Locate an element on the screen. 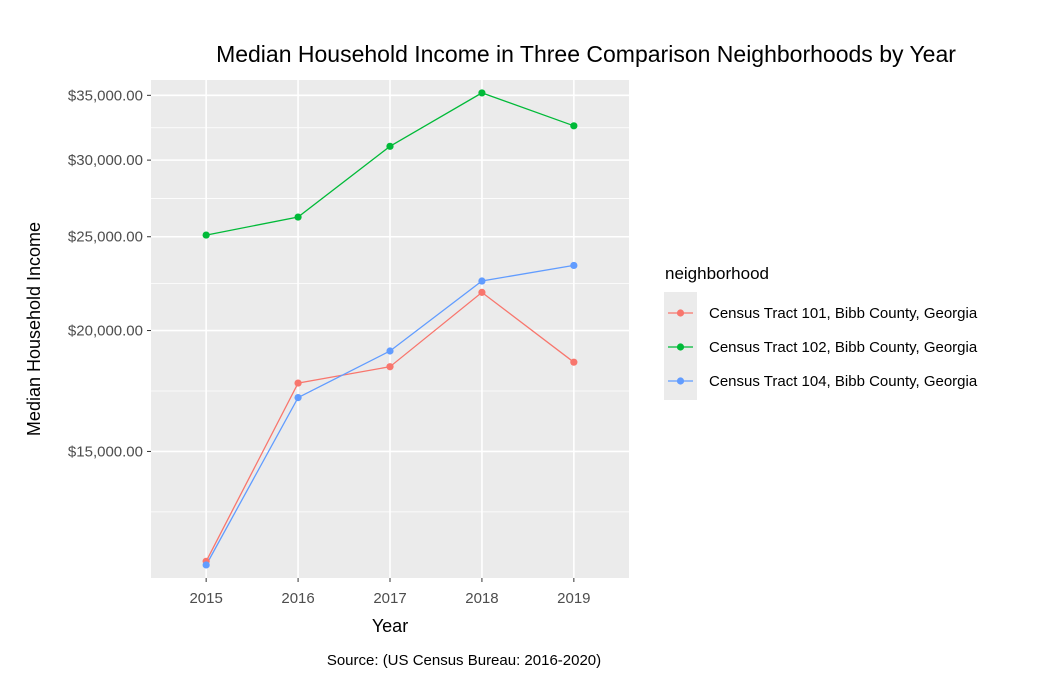 Image resolution: width=1064 pixels, height=673 pixels. x-axis: 2015 2016 2017 2018 2019 is located at coordinates (390, 592).